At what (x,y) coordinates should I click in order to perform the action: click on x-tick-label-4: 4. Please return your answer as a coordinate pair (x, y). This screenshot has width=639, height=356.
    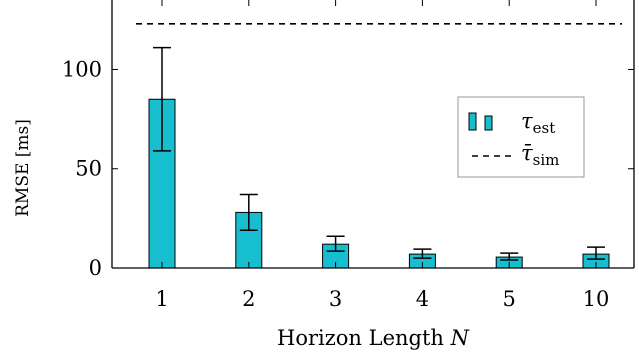
    Looking at the image, I should click on (422, 299).